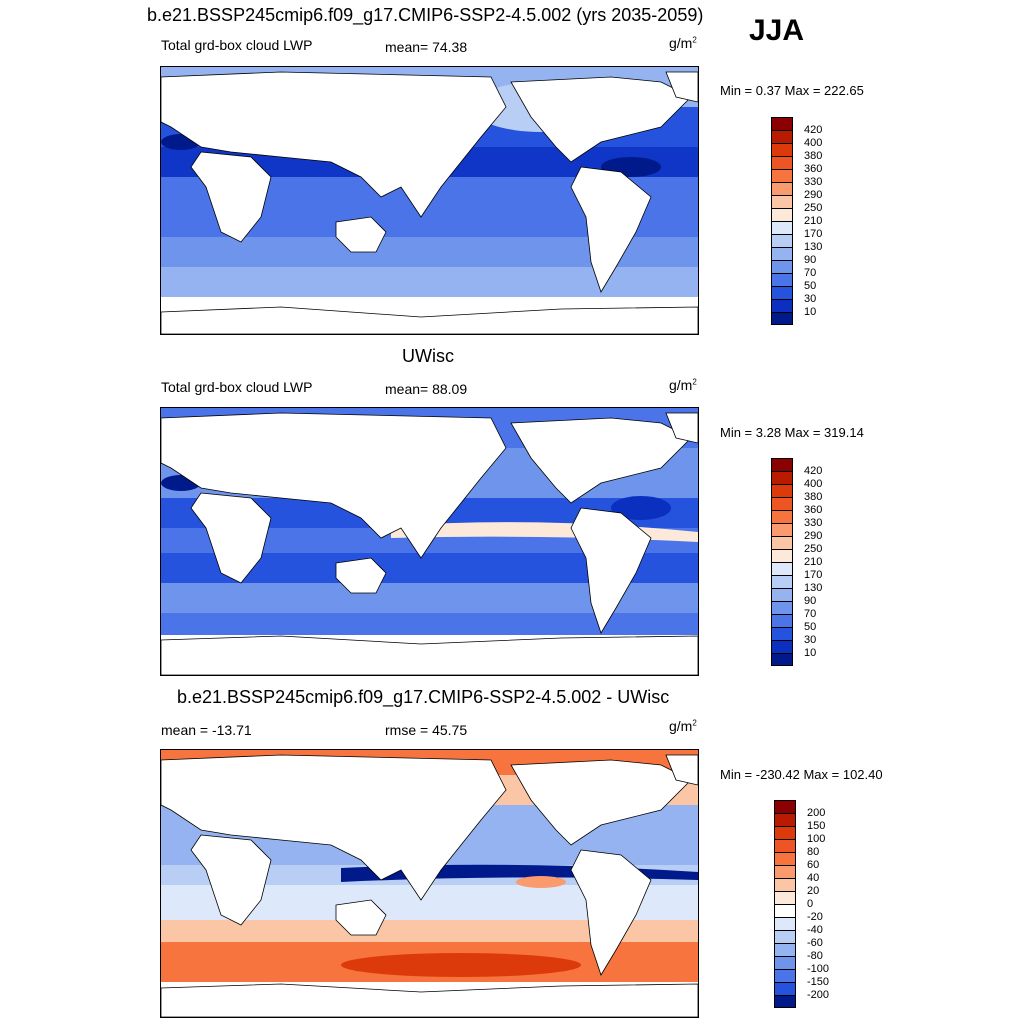 The width and height of the screenshot is (1024, 1024). What do you see at coordinates (426, 730) in the screenshot?
I see `panel-rmse-label: rmse = 45.75` at bounding box center [426, 730].